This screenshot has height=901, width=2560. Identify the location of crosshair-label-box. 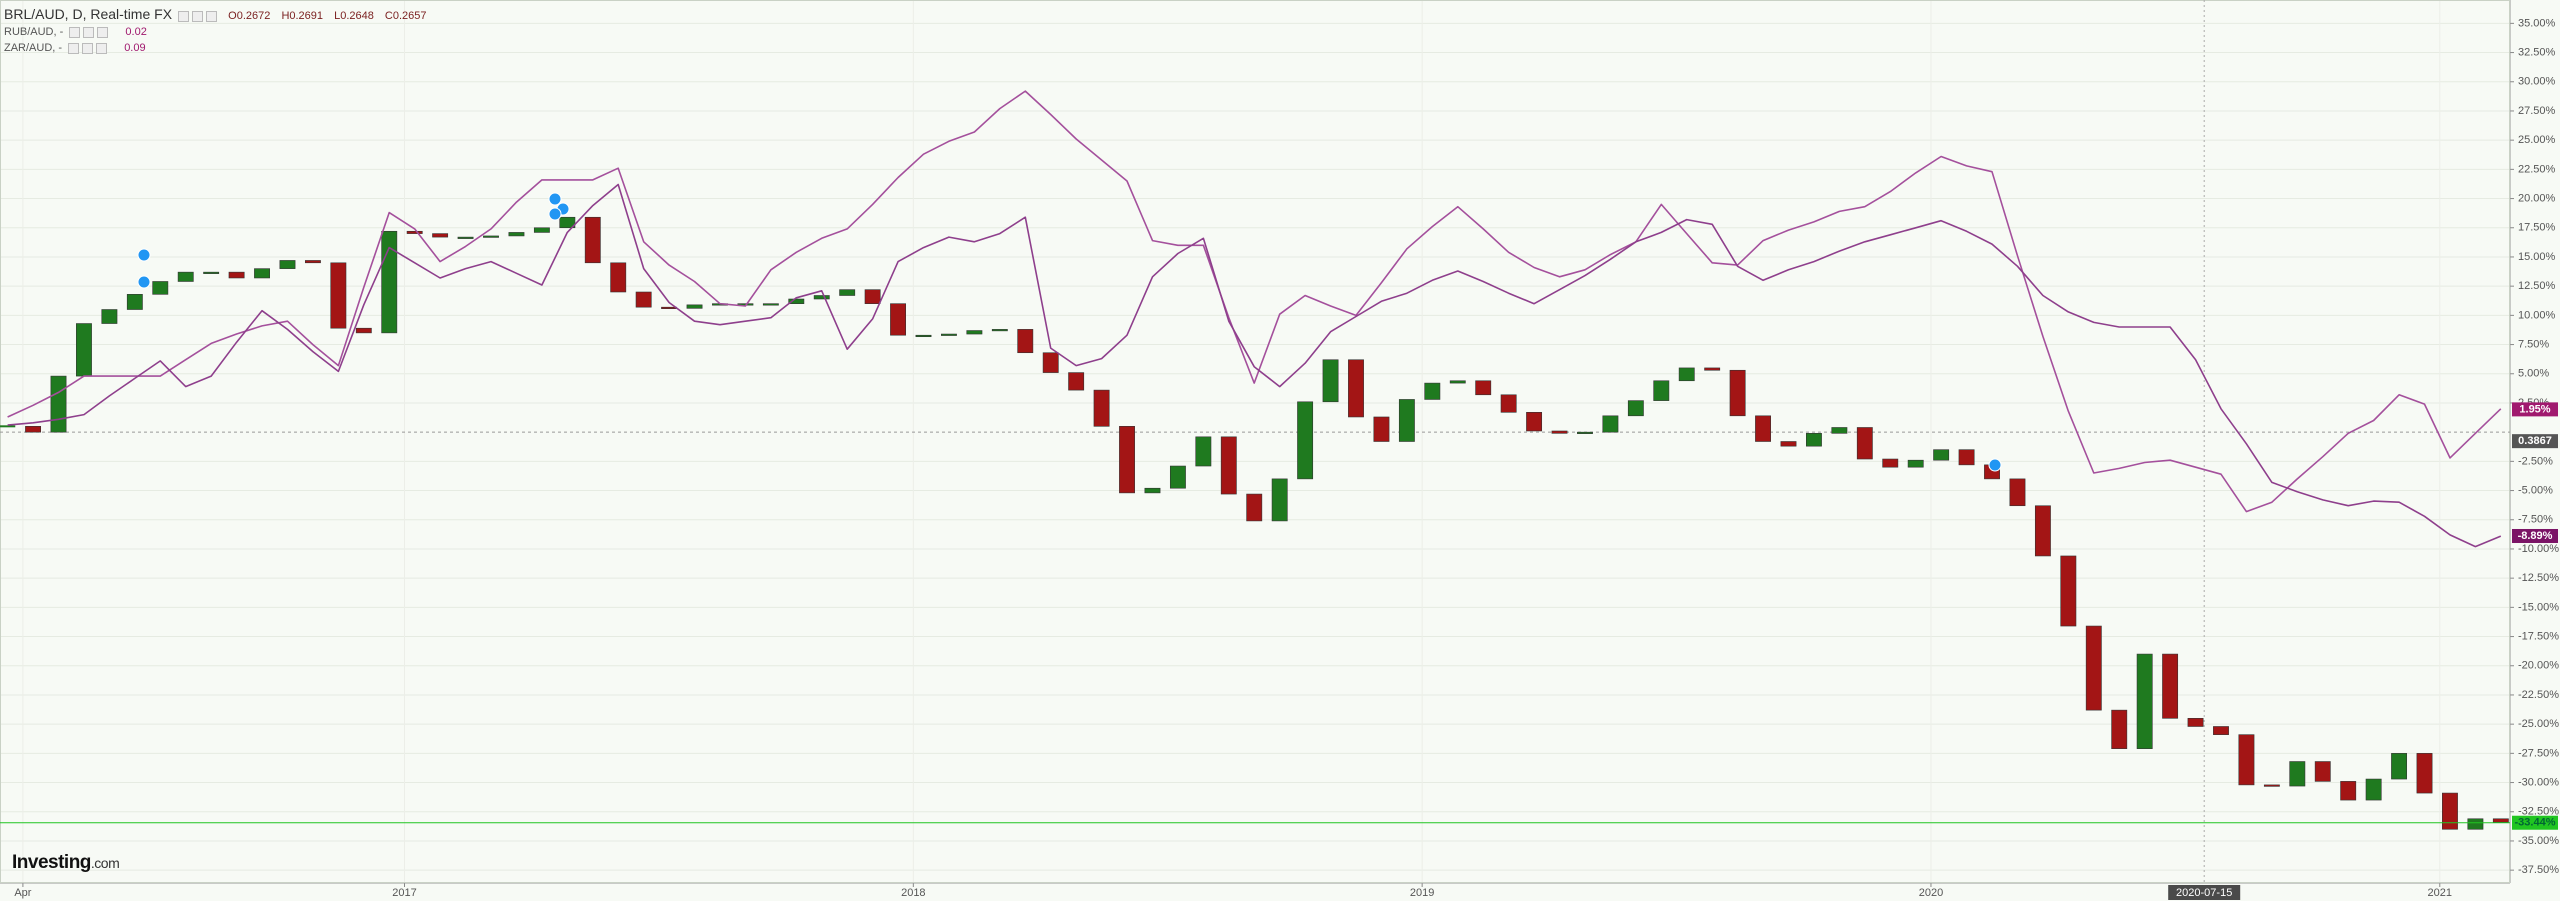
(2204, 892).